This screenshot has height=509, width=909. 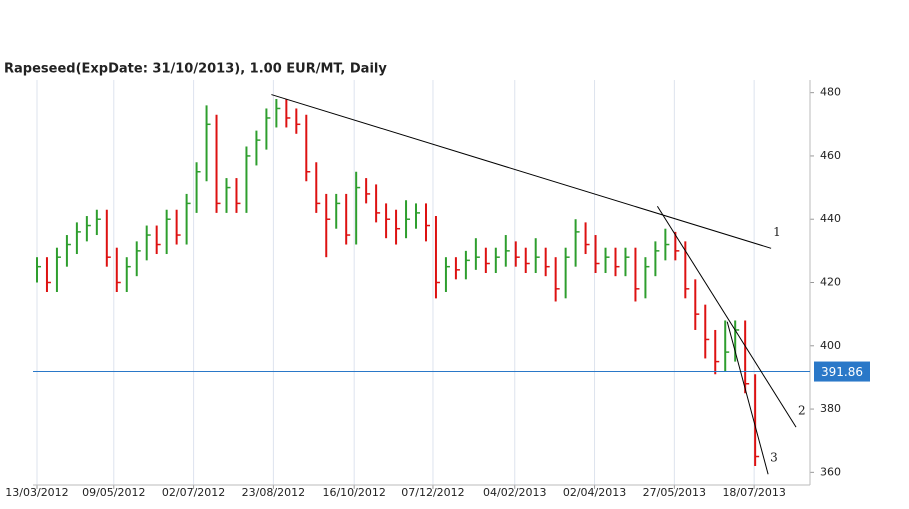 I want to click on trendline-label: 3, so click(x=774, y=458).